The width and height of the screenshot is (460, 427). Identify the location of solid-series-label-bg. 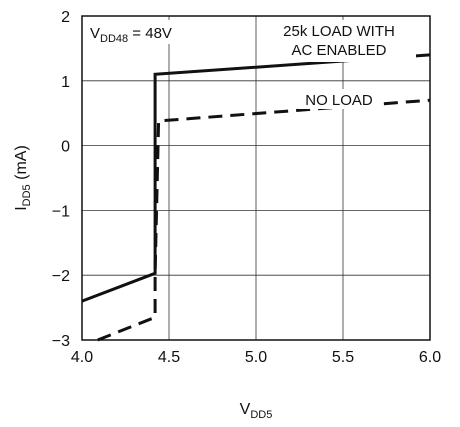
(339, 41).